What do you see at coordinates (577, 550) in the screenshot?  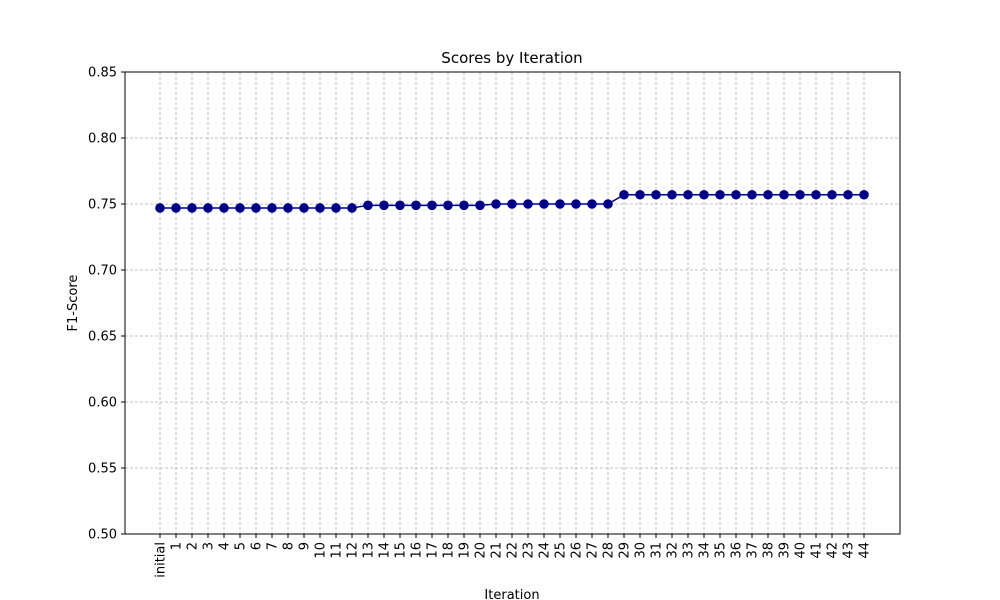 I see `x-tick-label: 26` at bounding box center [577, 550].